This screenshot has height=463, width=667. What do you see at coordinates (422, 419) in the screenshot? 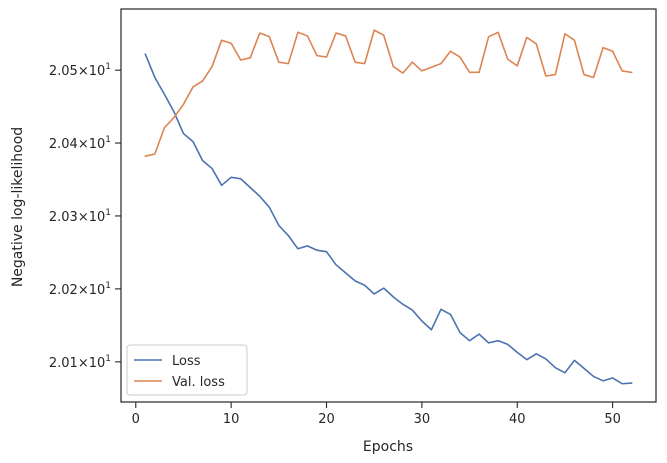
I see `x-tick-label: 30` at bounding box center [422, 419].